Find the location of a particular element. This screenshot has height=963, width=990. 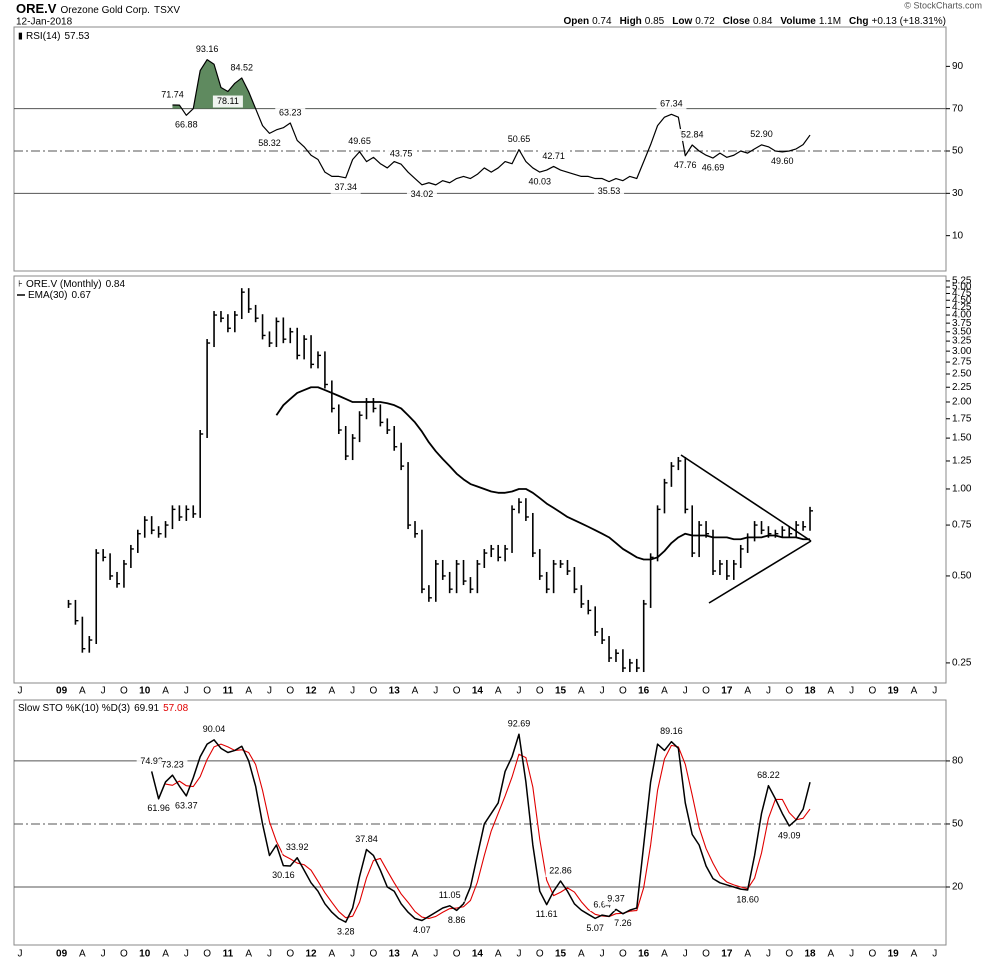

y-tick-label: 0.25 is located at coordinates (962, 663).